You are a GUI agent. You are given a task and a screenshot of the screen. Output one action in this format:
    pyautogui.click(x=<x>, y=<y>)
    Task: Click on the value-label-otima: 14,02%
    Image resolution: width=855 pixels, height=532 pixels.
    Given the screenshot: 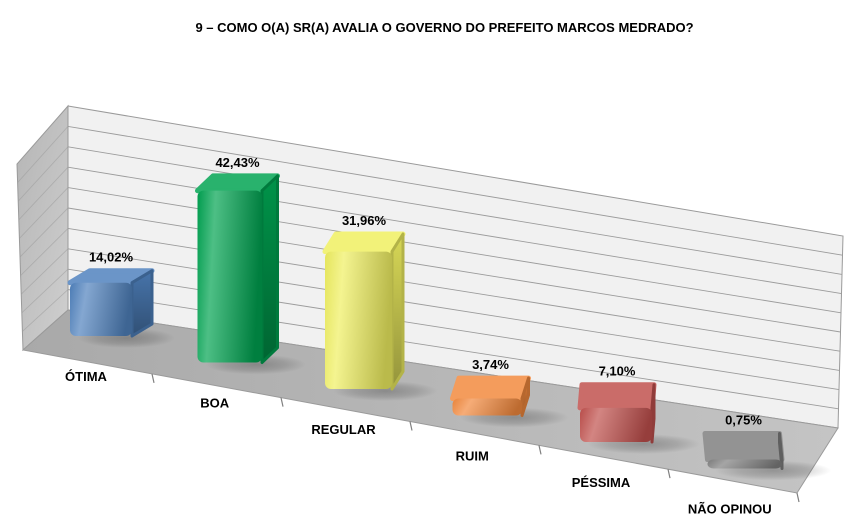 What is the action you would take?
    pyautogui.click(x=111, y=257)
    